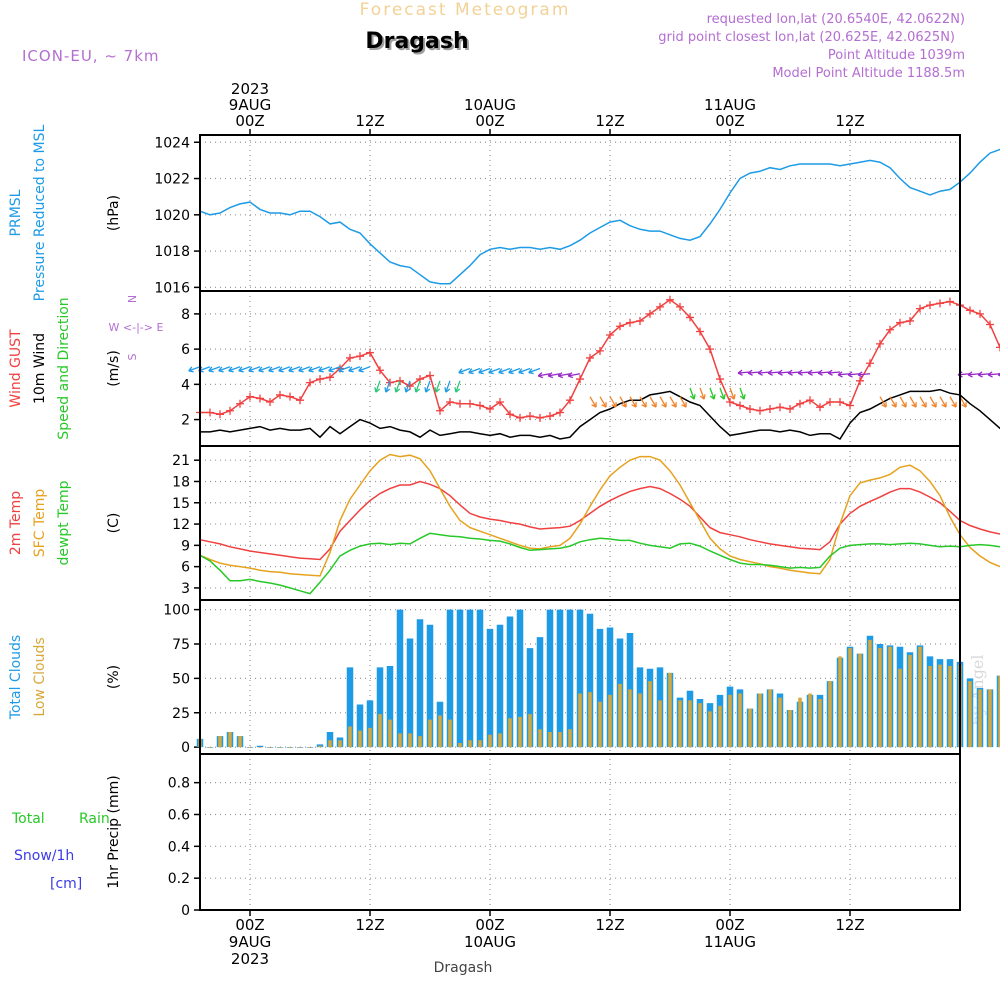  Describe the element at coordinates (181, 714) in the screenshot. I see `y-tick-label: 25` at that location.